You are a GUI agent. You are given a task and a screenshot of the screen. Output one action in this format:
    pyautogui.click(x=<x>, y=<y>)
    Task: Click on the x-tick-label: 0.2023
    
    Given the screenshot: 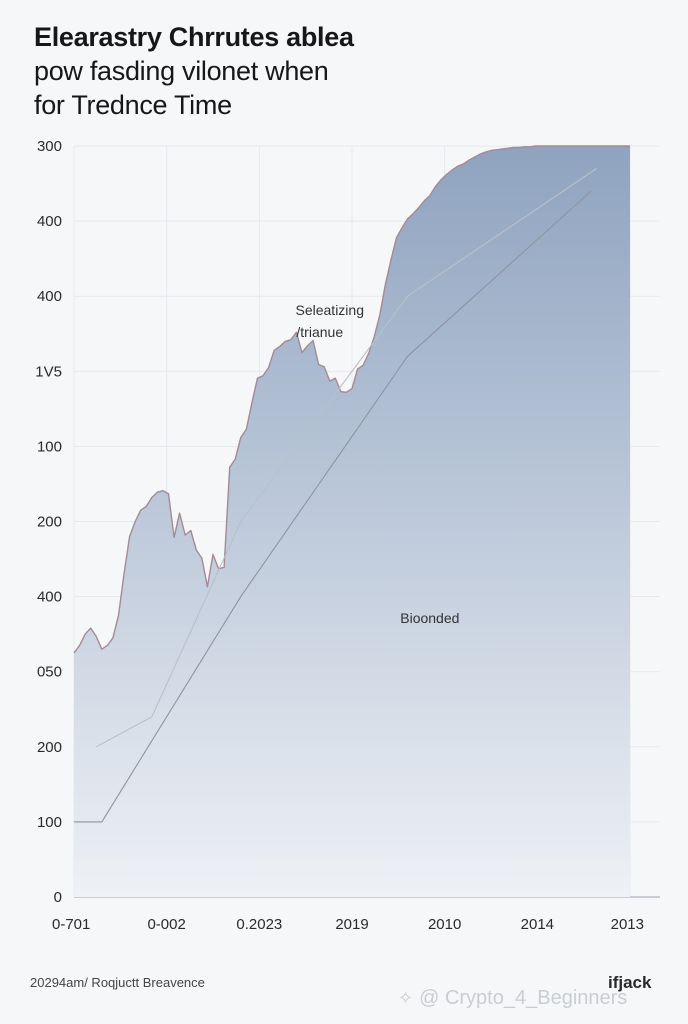 What is the action you would take?
    pyautogui.click(x=259, y=924)
    